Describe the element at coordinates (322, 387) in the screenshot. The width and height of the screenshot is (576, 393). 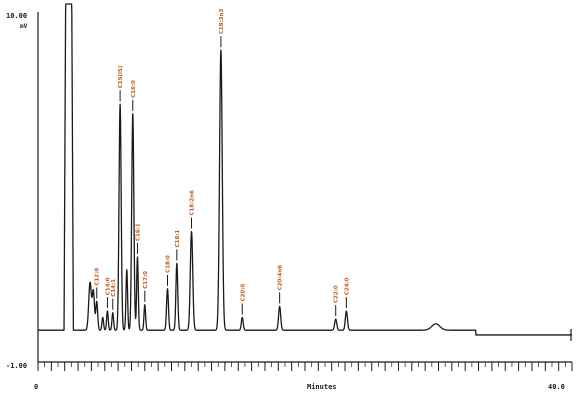
I see `x-axis-label: Minutes` at that location.